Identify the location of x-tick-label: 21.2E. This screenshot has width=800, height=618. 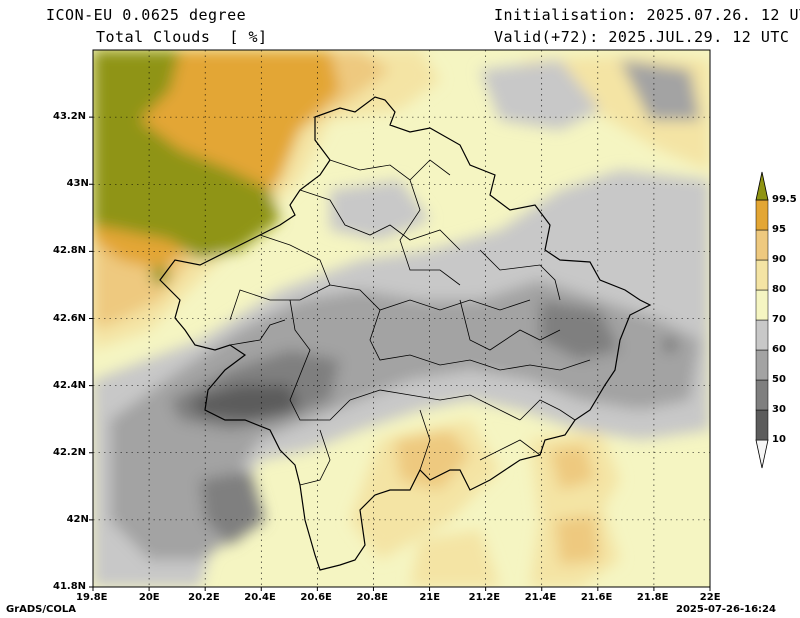
(484, 597).